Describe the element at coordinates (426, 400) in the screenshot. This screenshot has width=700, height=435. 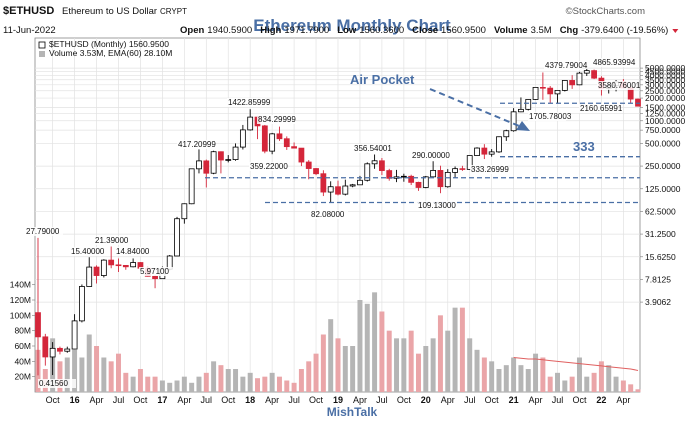
I see `x-tick-label: 20` at that location.